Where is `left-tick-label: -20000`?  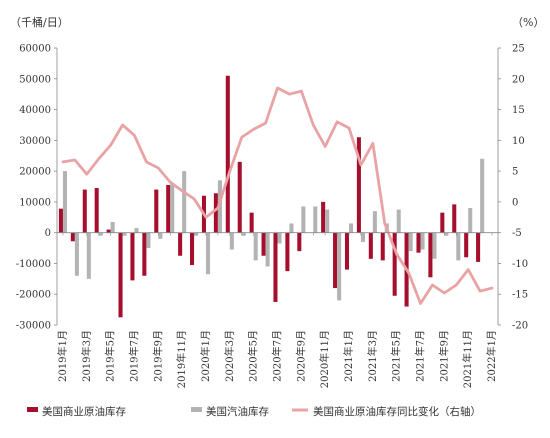
left-tick-label: -20000 is located at coordinates (33, 295).